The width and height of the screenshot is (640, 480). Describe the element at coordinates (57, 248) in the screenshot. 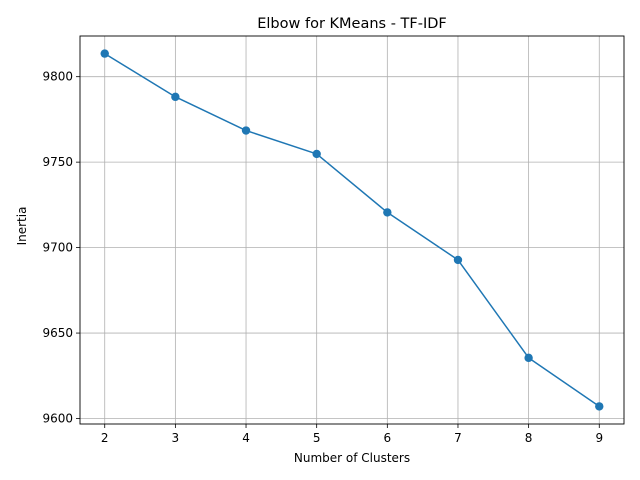

I see `y-tick-label: 9700` at that location.